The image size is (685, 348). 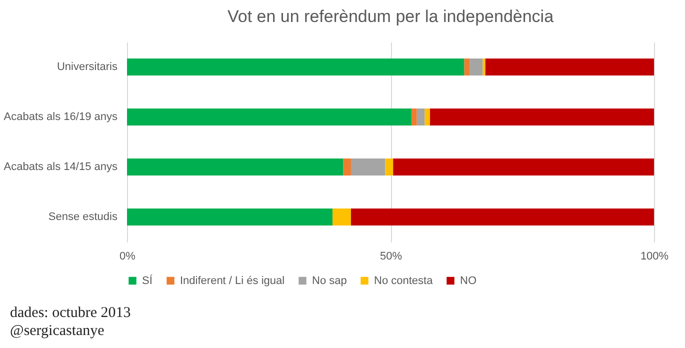 What do you see at coordinates (148, 280) in the screenshot?
I see `legend-label: SÍ` at bounding box center [148, 280].